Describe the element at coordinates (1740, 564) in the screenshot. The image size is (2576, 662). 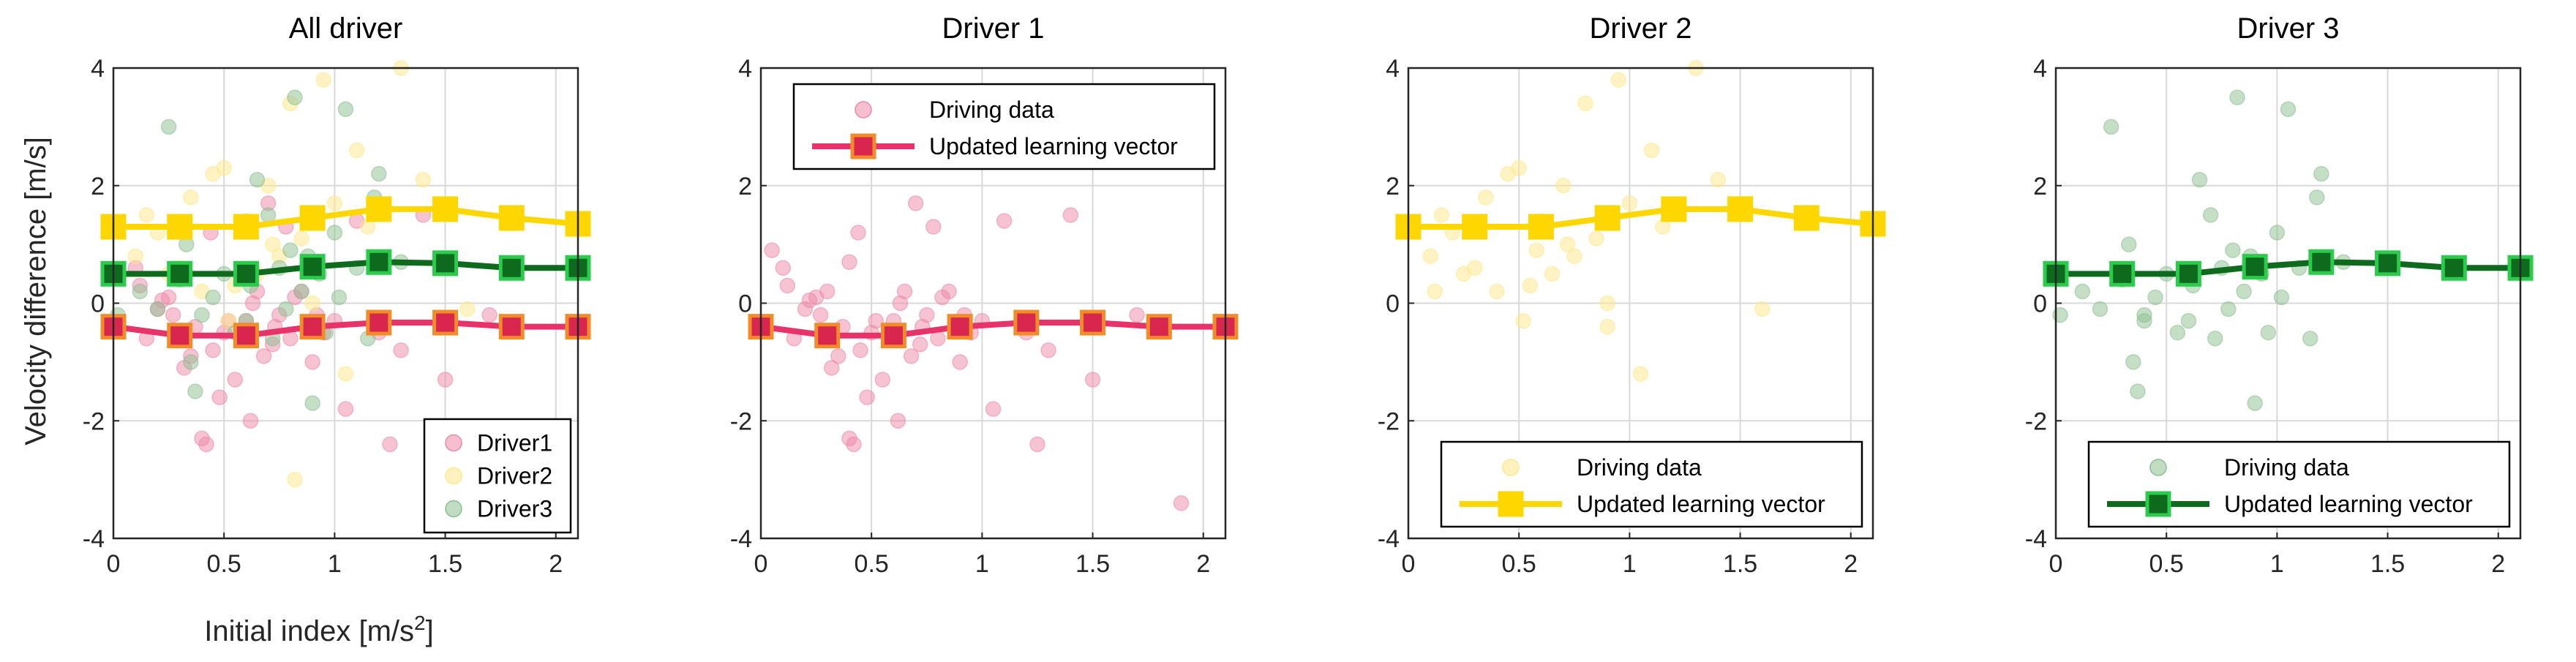
I see `x-tick-label: 1.5` at that location.